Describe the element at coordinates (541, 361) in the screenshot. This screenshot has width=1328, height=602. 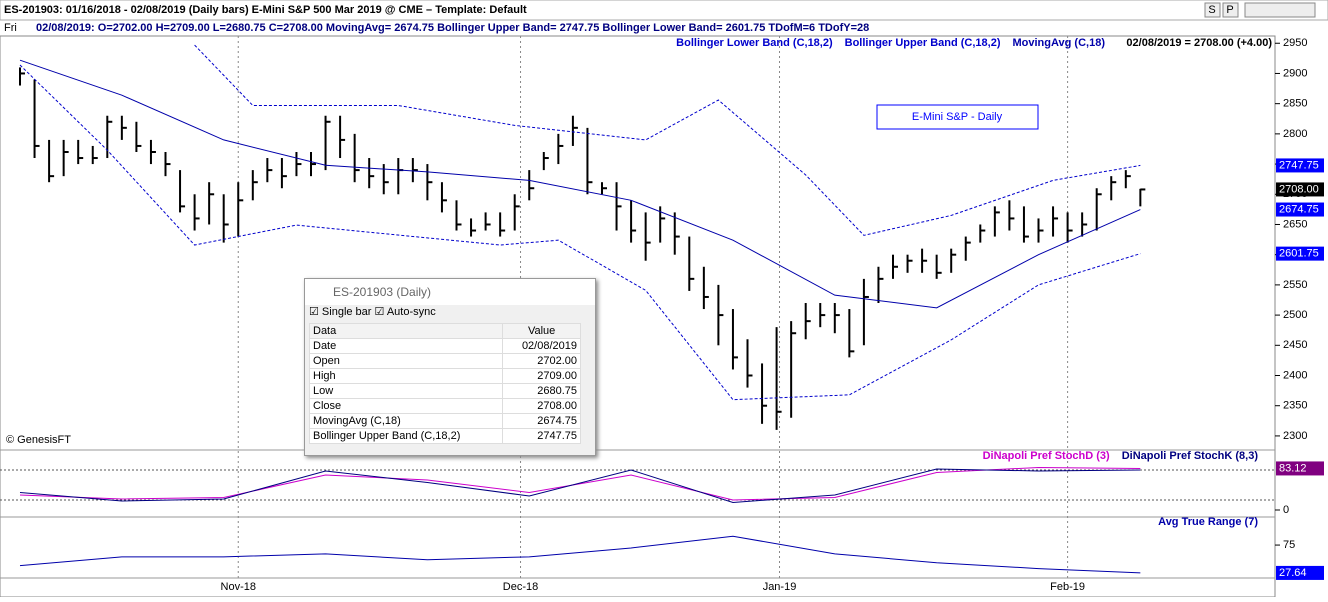
I see `table-cell: 2702.00` at that location.